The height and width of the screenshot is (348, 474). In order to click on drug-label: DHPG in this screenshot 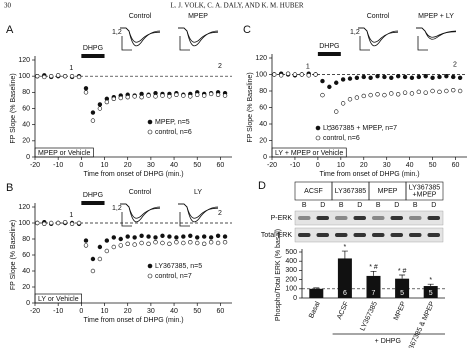, I will do `click(329, 46)`.